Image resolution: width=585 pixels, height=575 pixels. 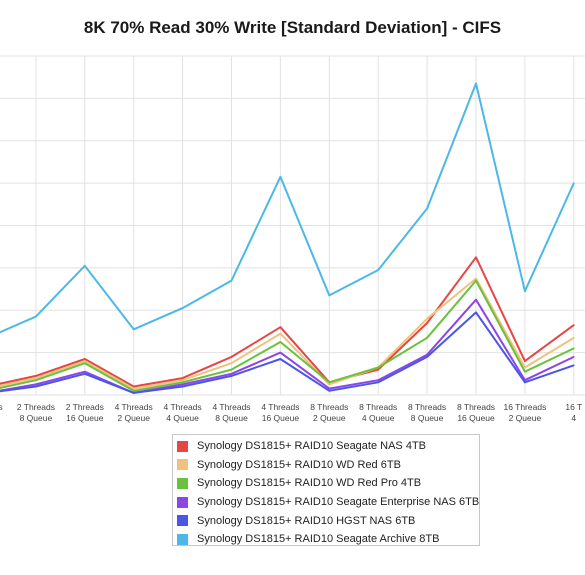 I want to click on x-tick-label: Threads, so click(x=1, y=407).